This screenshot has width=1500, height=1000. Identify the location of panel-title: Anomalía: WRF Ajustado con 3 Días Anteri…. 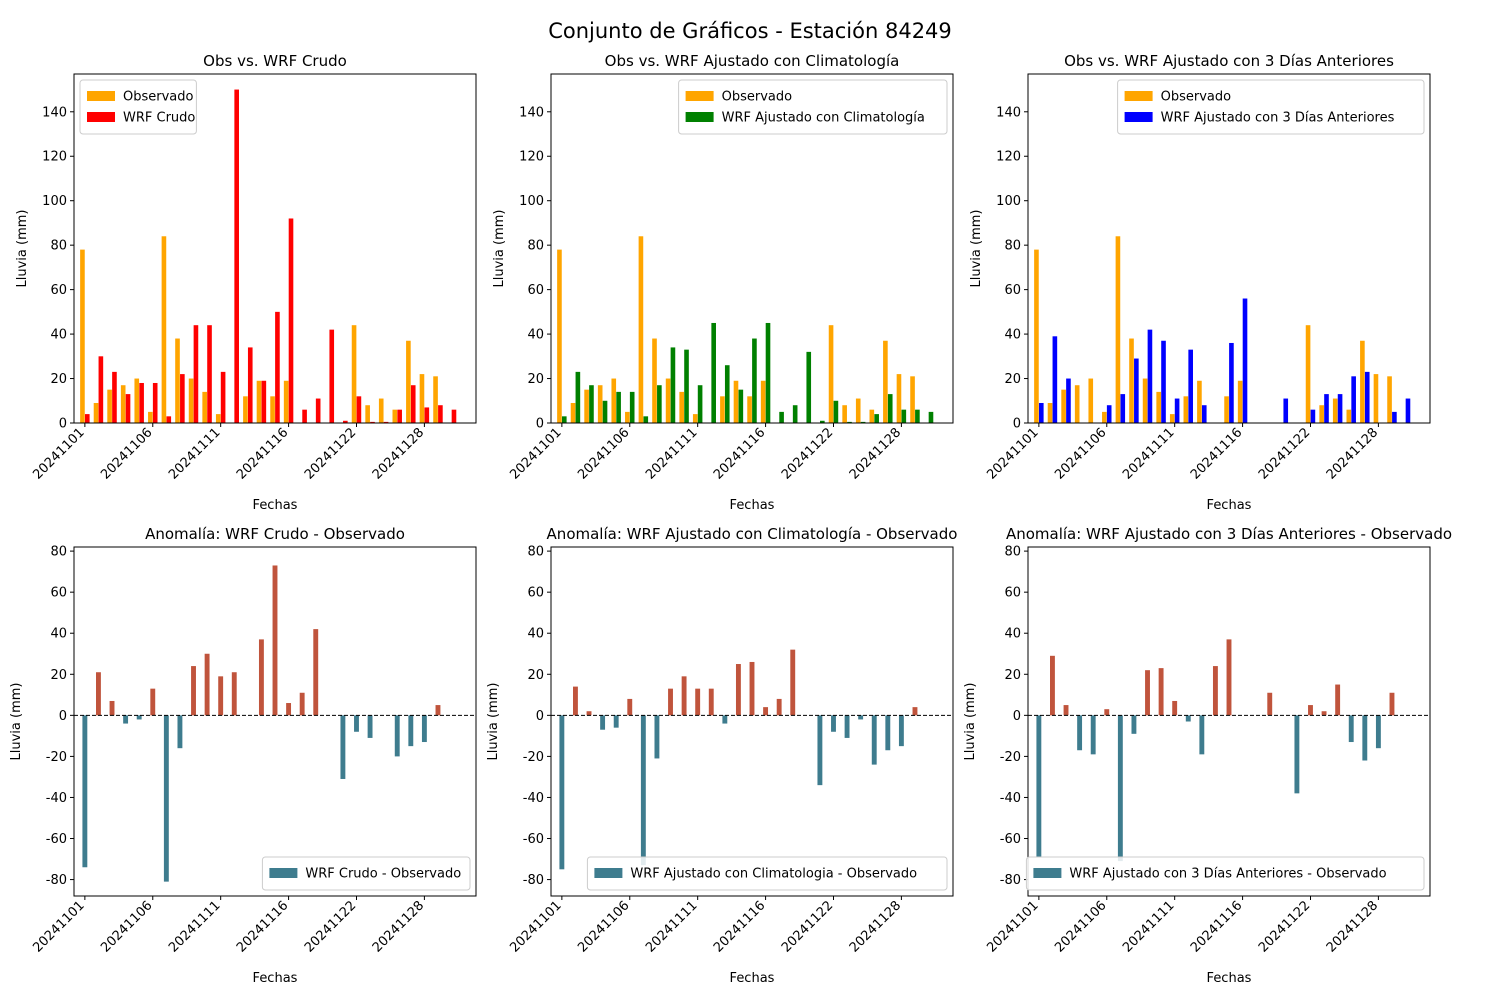
(1229, 534).